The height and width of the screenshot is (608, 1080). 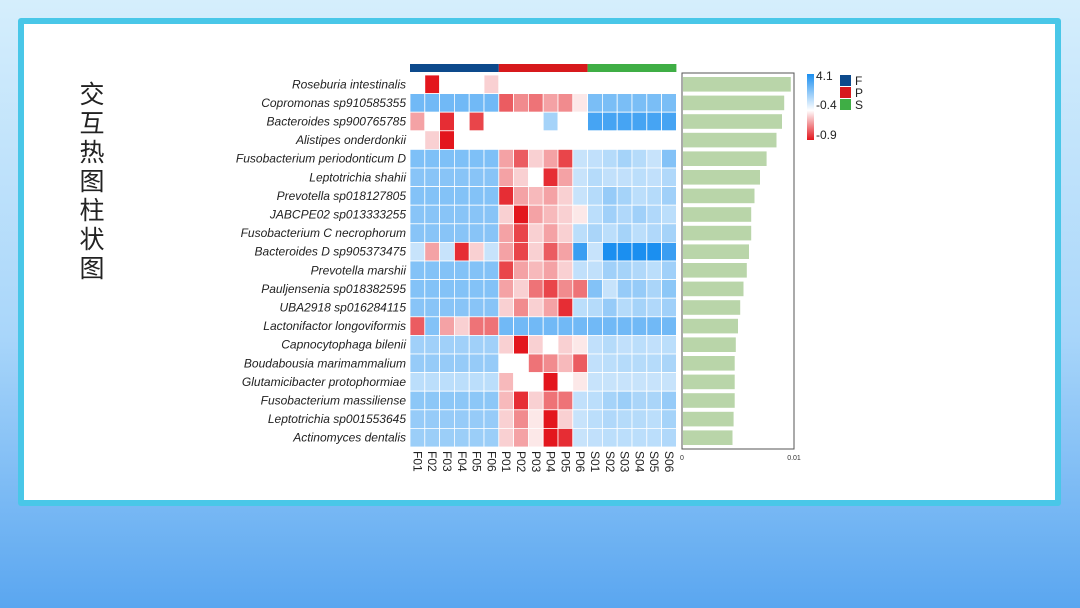 I want to click on bar-panel: 0 0.01, so click(x=740, y=267).